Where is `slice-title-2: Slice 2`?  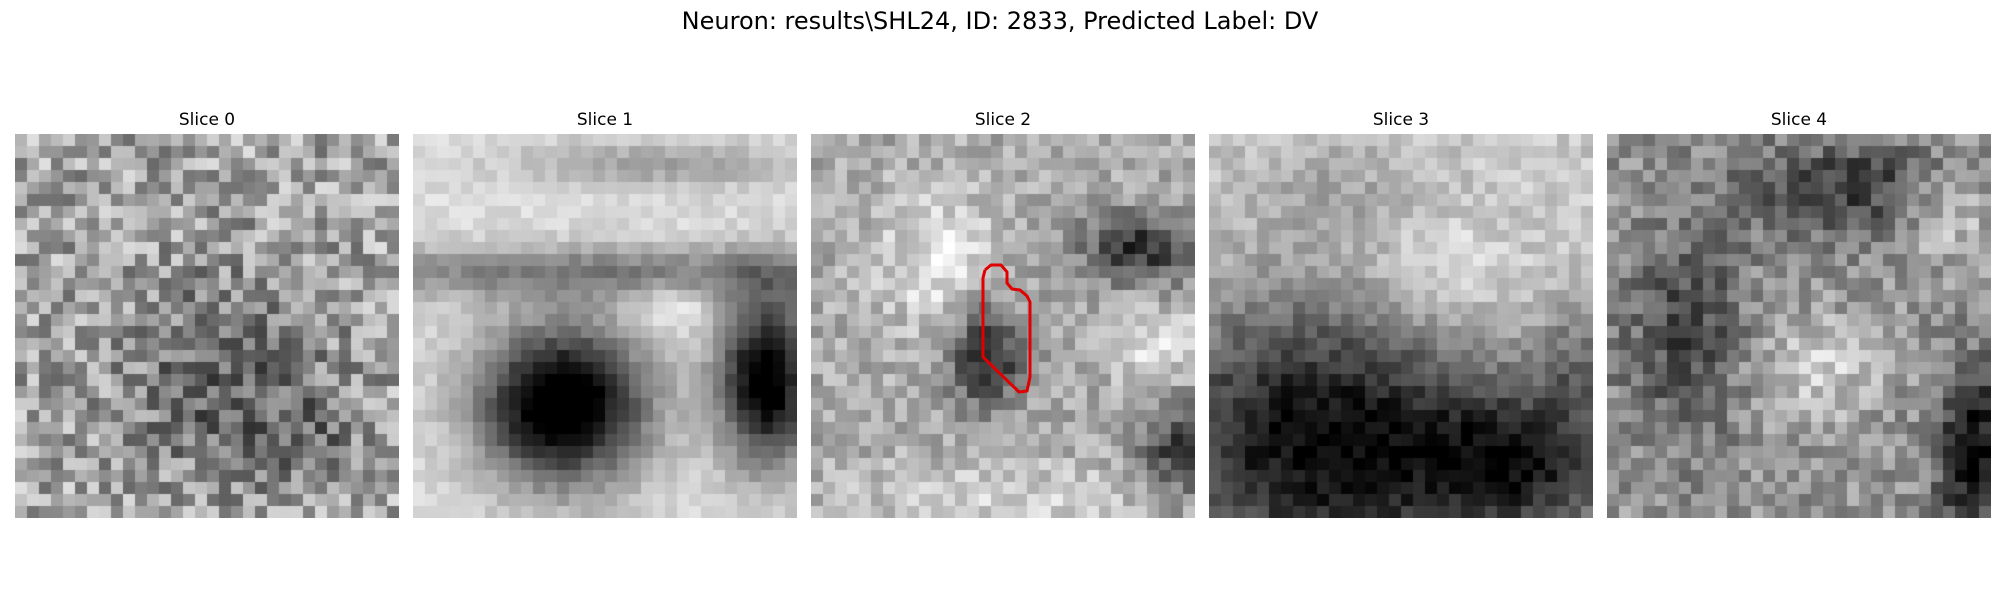
slice-title-2: Slice 2 is located at coordinates (1003, 120).